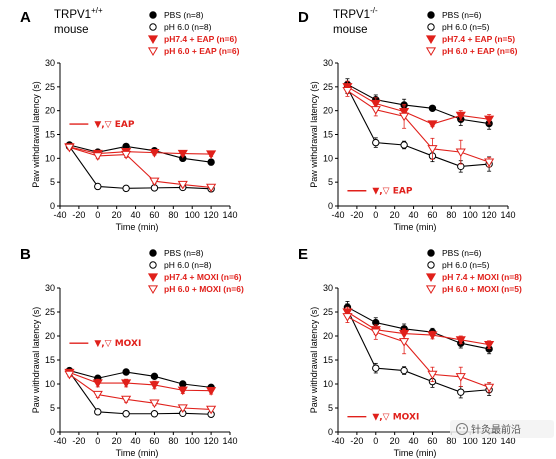 The height and width of the screenshot is (459, 556). I want to click on y-tick-label: 10, so click(328, 158).